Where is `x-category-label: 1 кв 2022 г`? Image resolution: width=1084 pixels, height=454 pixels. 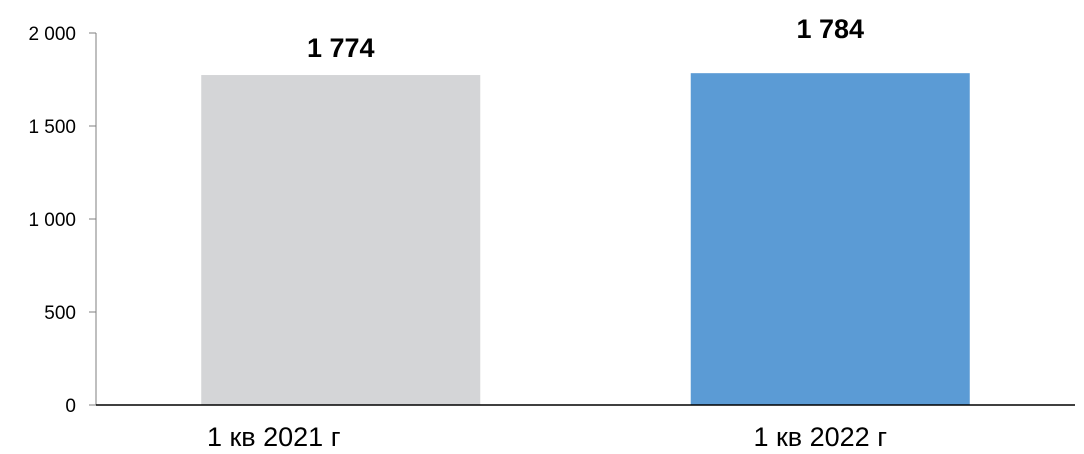 x-category-label: 1 кв 2022 г is located at coordinates (820, 437).